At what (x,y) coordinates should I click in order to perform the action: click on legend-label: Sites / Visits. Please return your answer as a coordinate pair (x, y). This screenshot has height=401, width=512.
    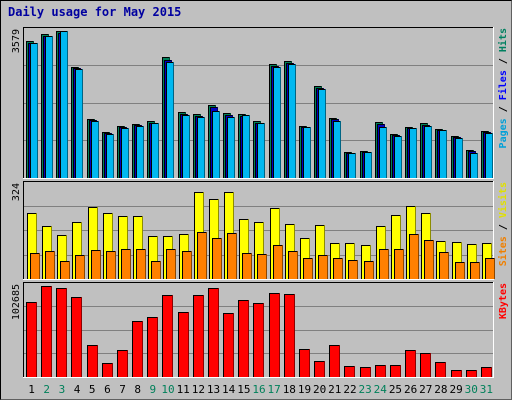
    Looking at the image, I should click on (503, 224).